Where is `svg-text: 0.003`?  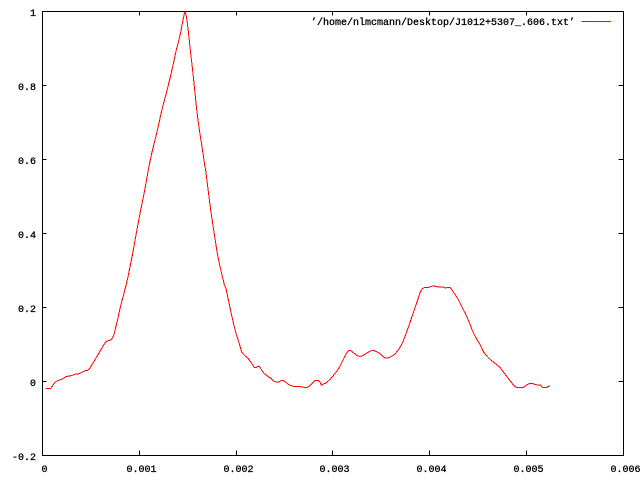 svg-text: 0.003 is located at coordinates (334, 470).